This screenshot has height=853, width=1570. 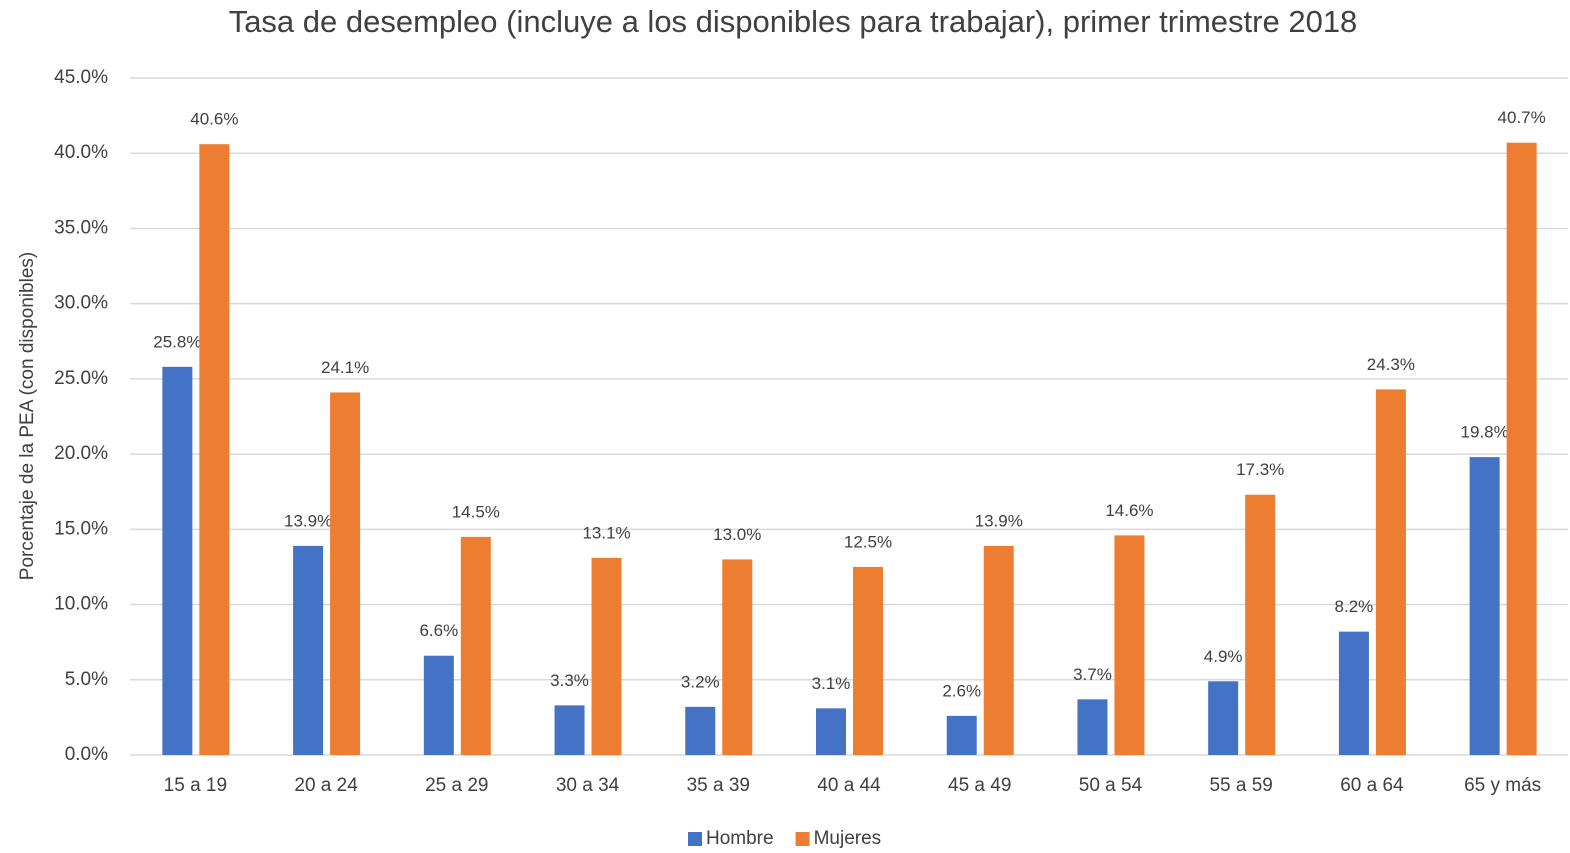 I want to click on y-tick-label: 20.0%, so click(x=81, y=453).